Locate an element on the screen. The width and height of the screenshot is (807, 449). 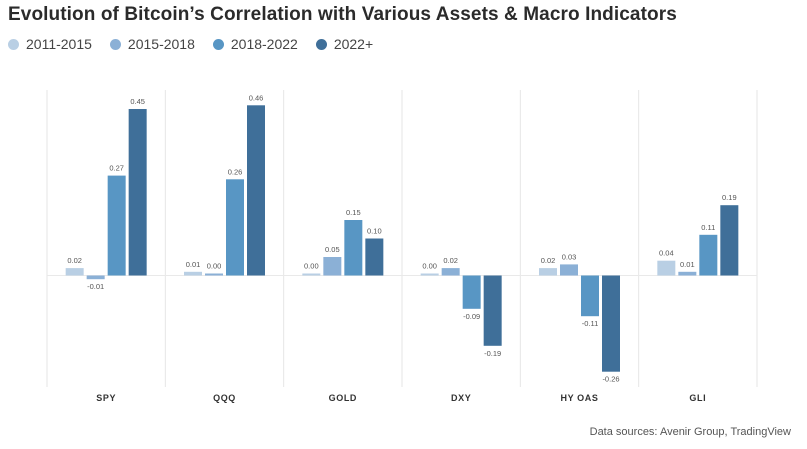
data-label: -0.09 is located at coordinates (471, 316).